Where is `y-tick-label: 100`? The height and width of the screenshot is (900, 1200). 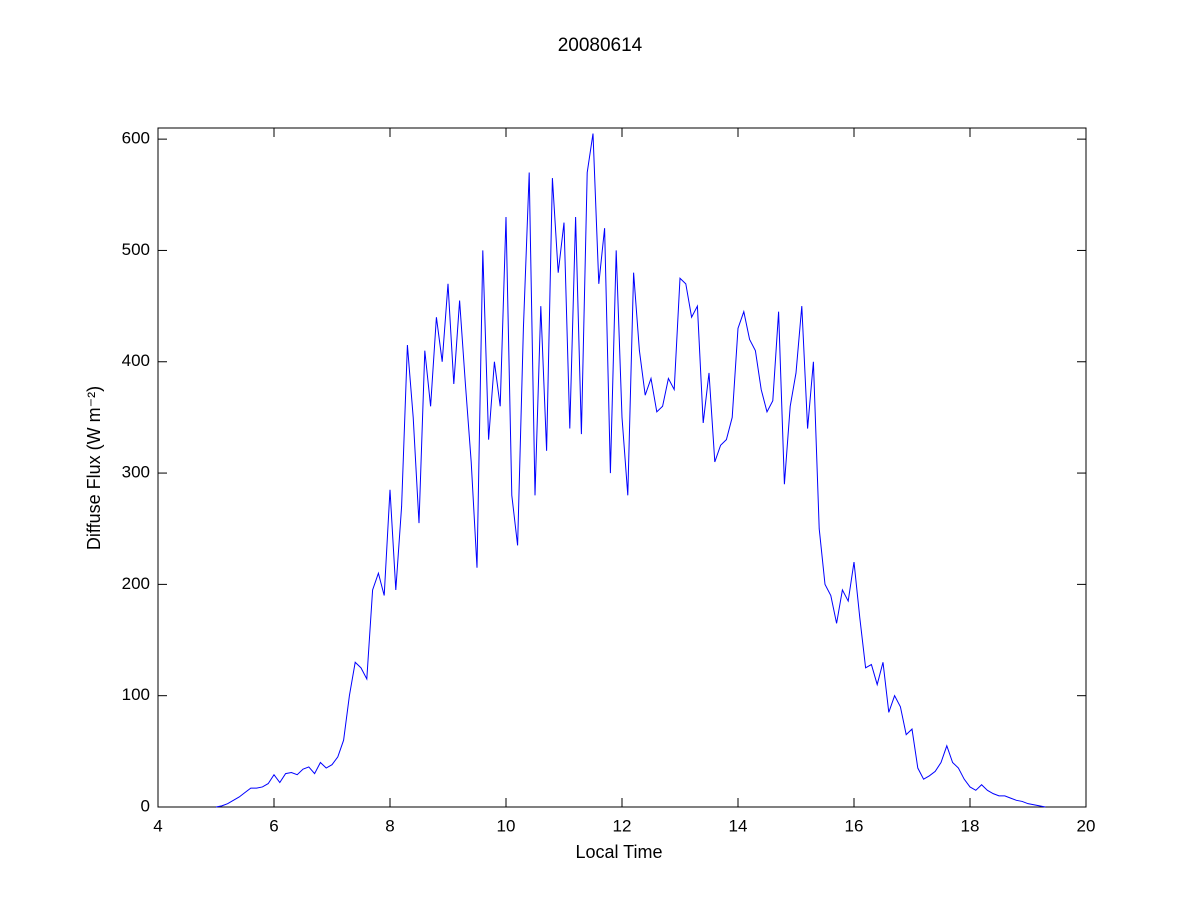
y-tick-label: 100 is located at coordinates (136, 694).